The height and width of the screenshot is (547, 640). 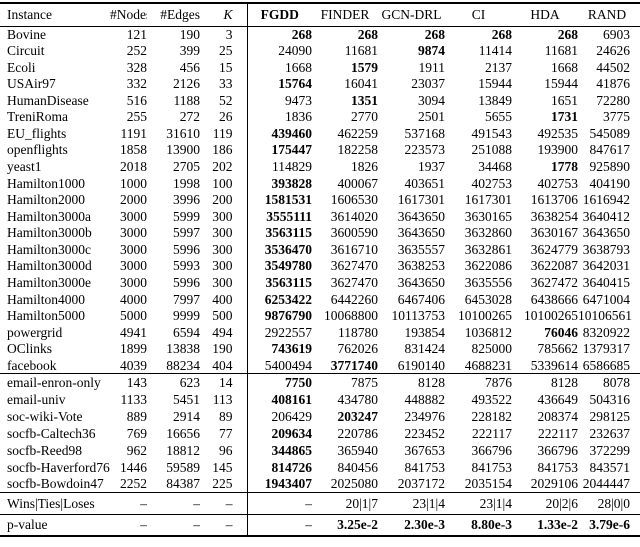 I want to click on cell-instance: facebook, so click(x=32, y=365).